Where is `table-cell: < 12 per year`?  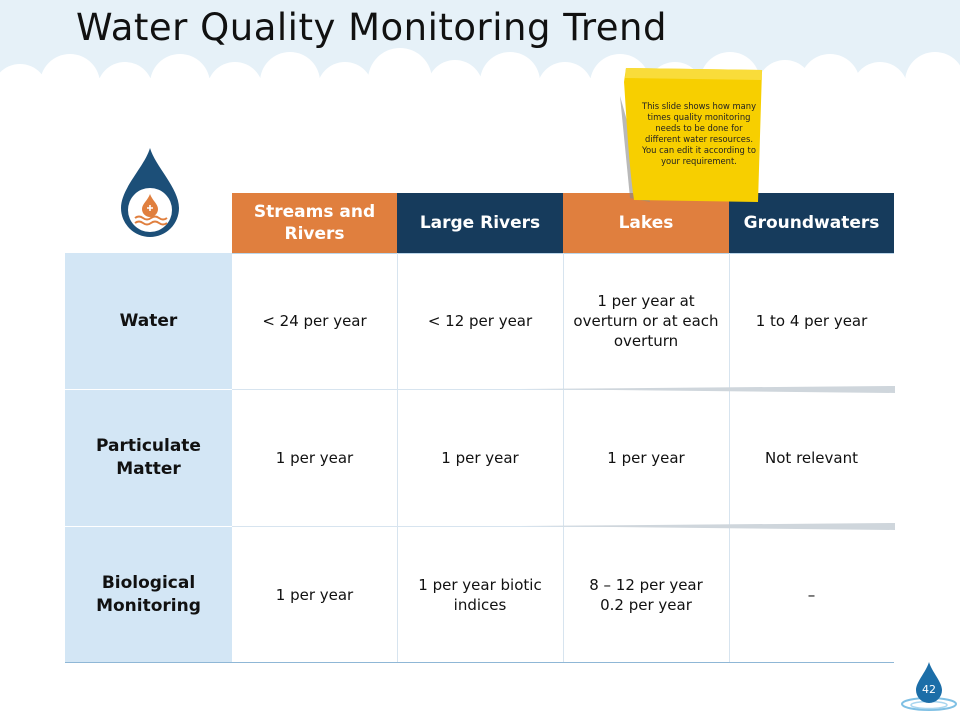 table-cell: < 12 per year is located at coordinates (480, 321).